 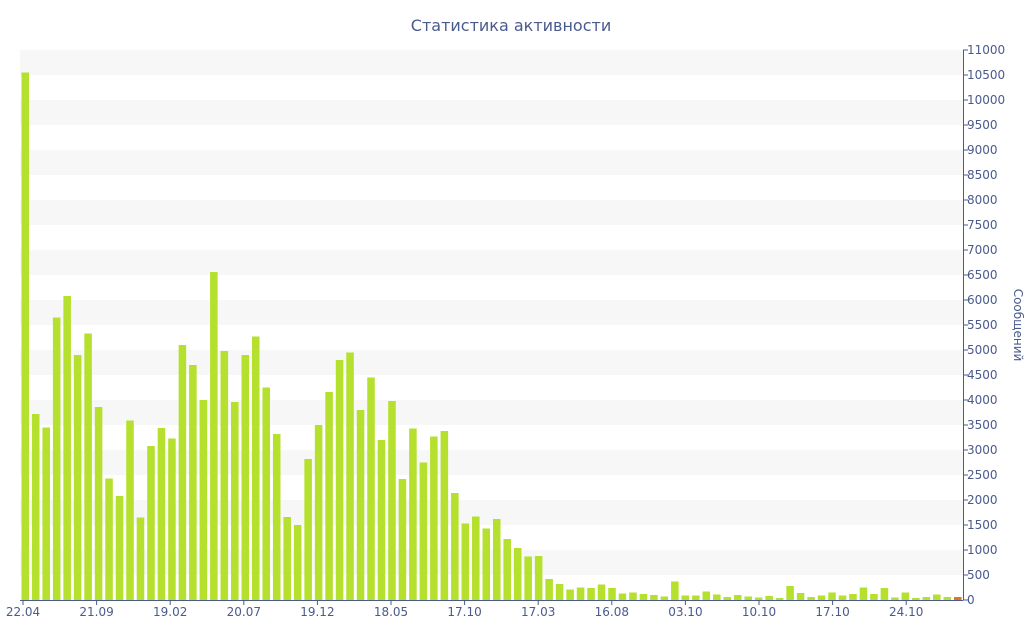 What do you see at coordinates (317, 612) in the screenshot?
I see `x-tick-label: 19.12` at bounding box center [317, 612].